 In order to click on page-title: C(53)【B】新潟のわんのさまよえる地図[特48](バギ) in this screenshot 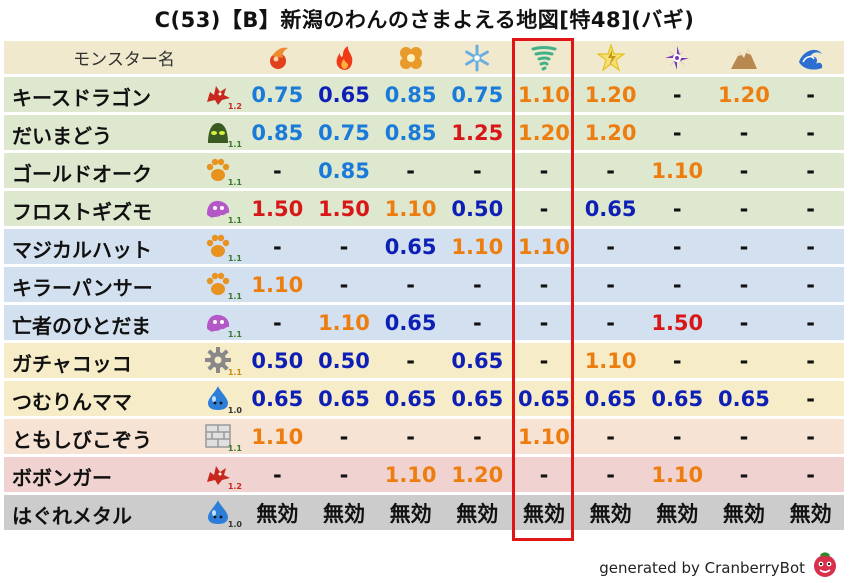, I will do `click(424, 20)`.